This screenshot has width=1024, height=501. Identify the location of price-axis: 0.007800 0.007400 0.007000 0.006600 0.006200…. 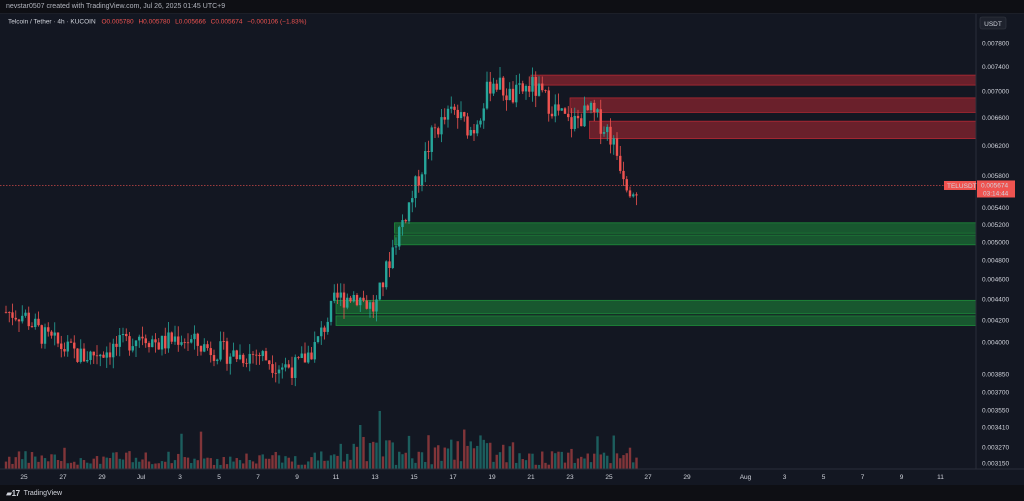
(995, 253).